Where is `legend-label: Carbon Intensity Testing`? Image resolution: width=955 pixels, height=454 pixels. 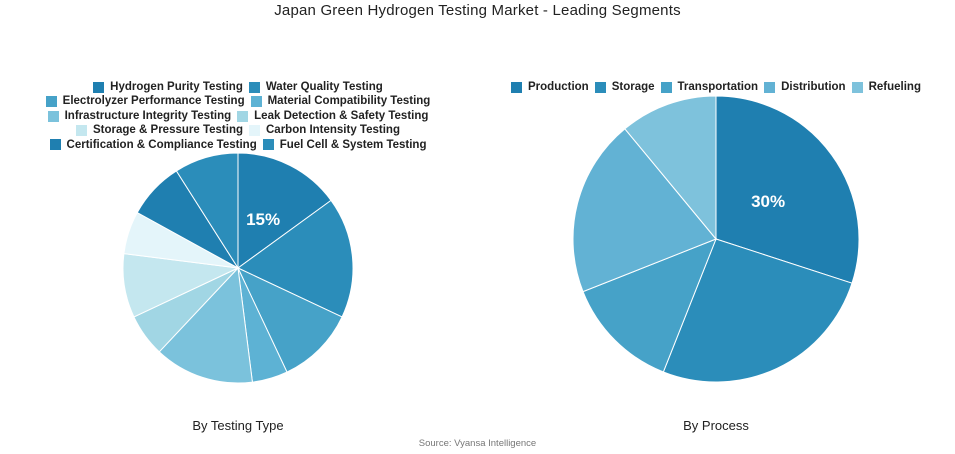 legend-label: Carbon Intensity Testing is located at coordinates (333, 130).